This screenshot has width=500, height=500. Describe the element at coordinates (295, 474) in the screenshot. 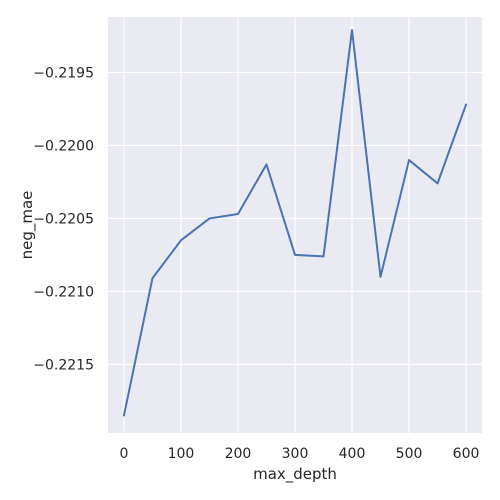

I see `x-axis-label: max_depth` at that location.